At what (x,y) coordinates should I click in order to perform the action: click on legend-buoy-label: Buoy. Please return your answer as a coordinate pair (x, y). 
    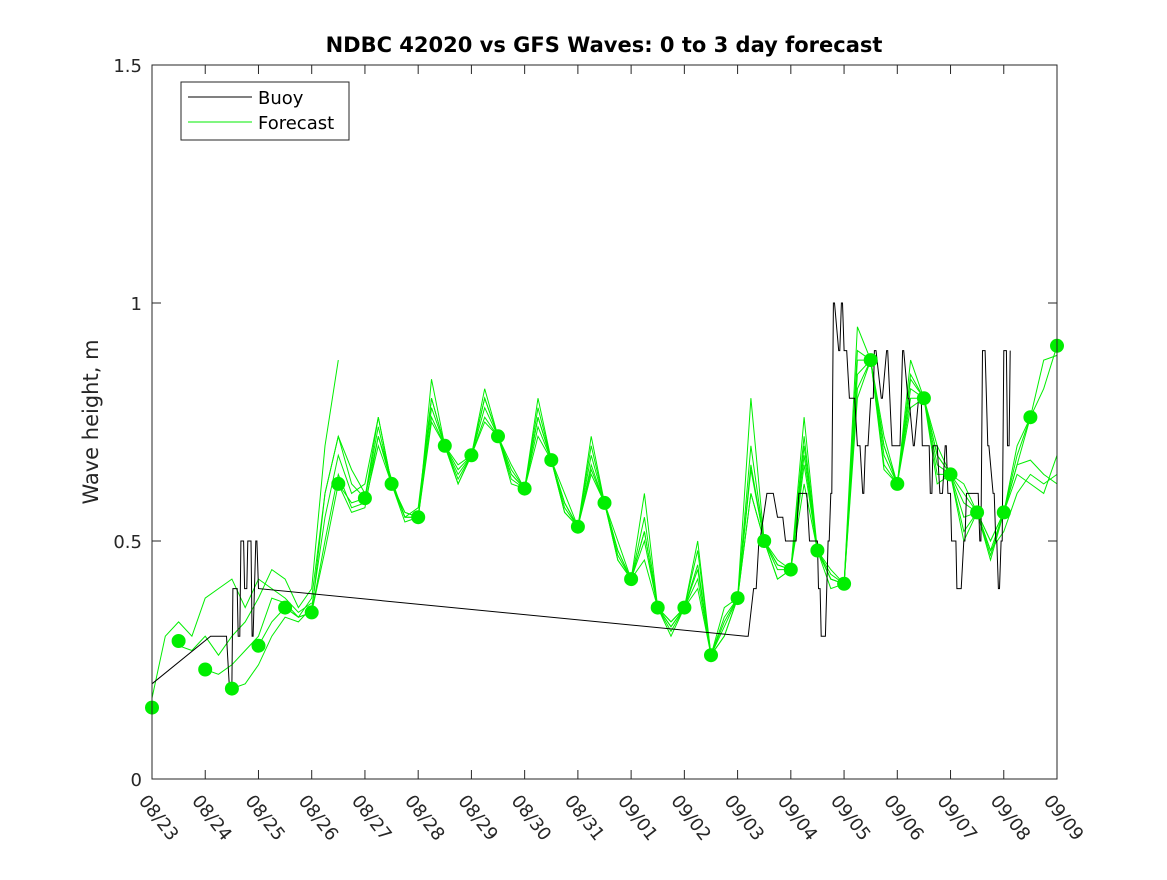
    Looking at the image, I should click on (281, 98).